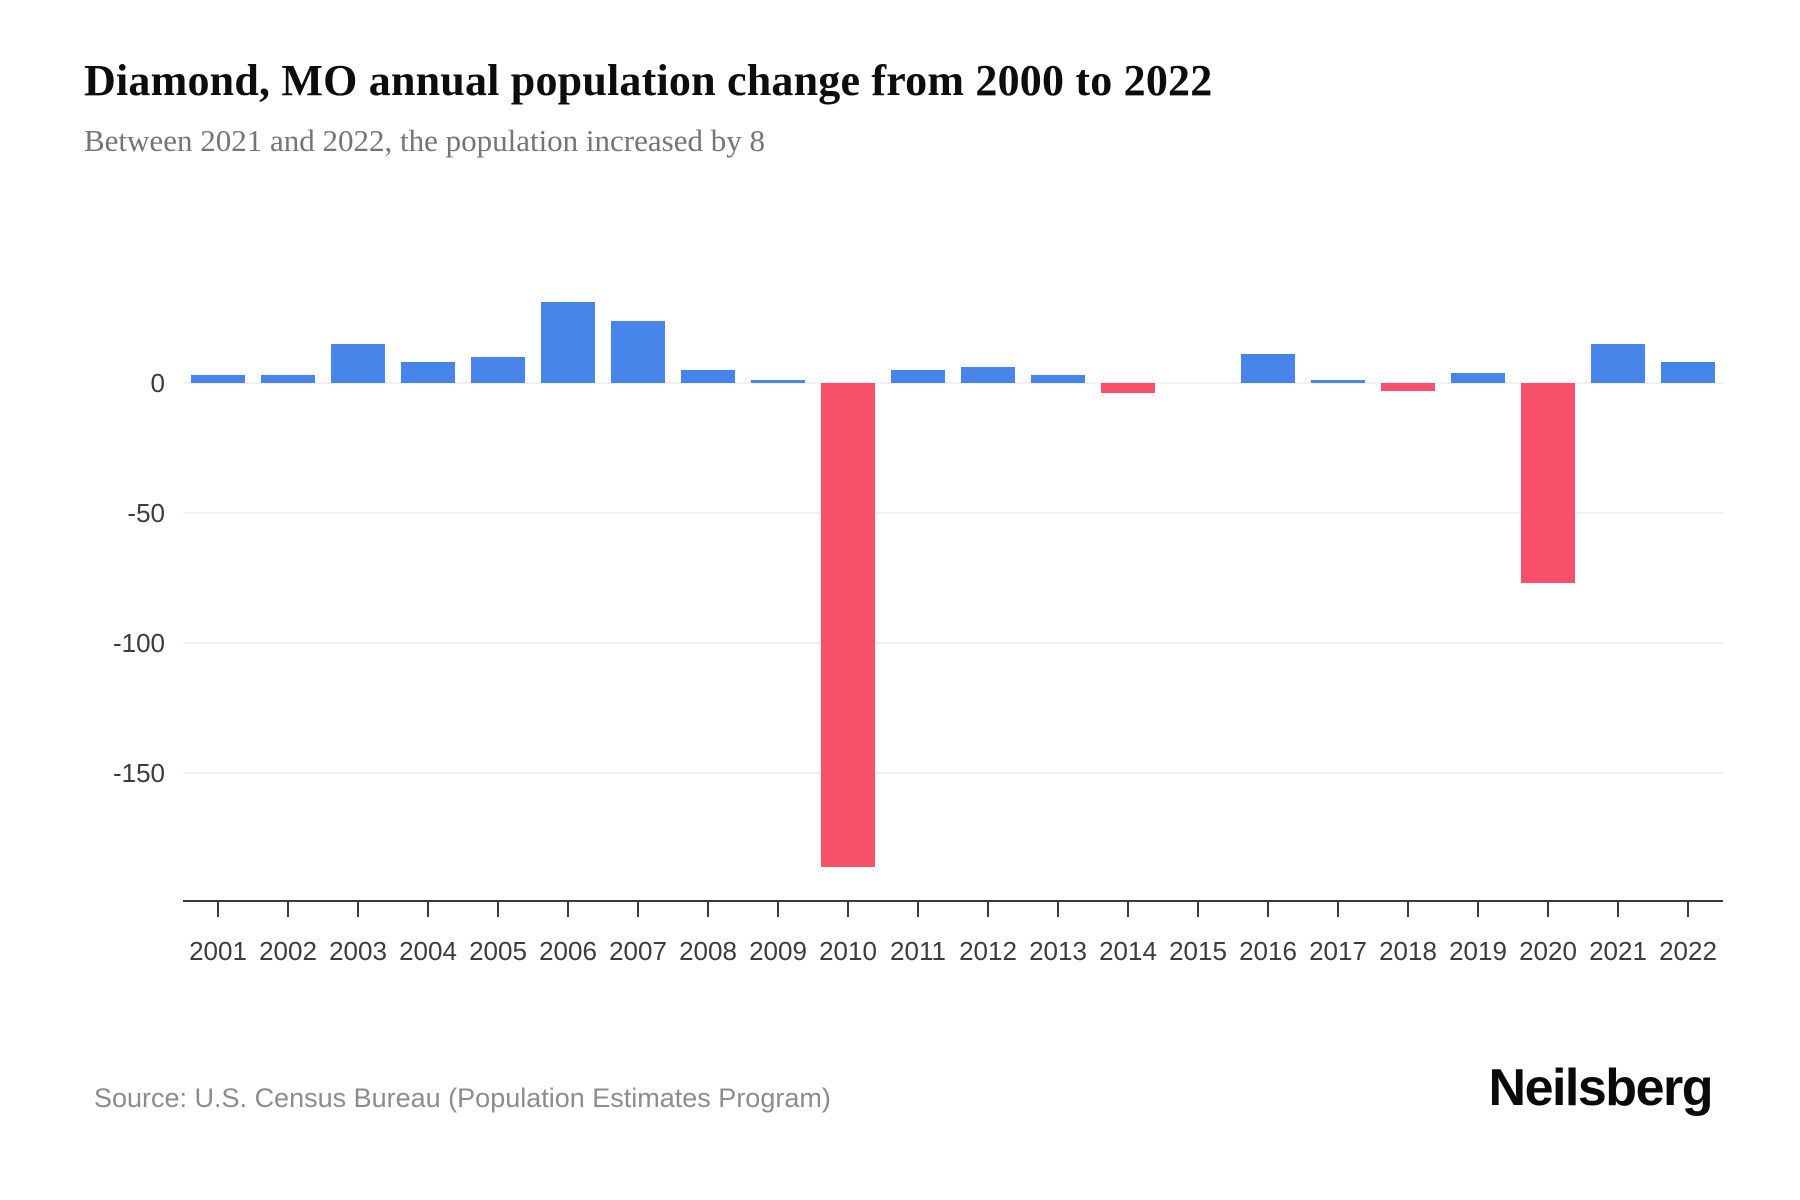  I want to click on x-axis-tick-2021, so click(1618, 908).